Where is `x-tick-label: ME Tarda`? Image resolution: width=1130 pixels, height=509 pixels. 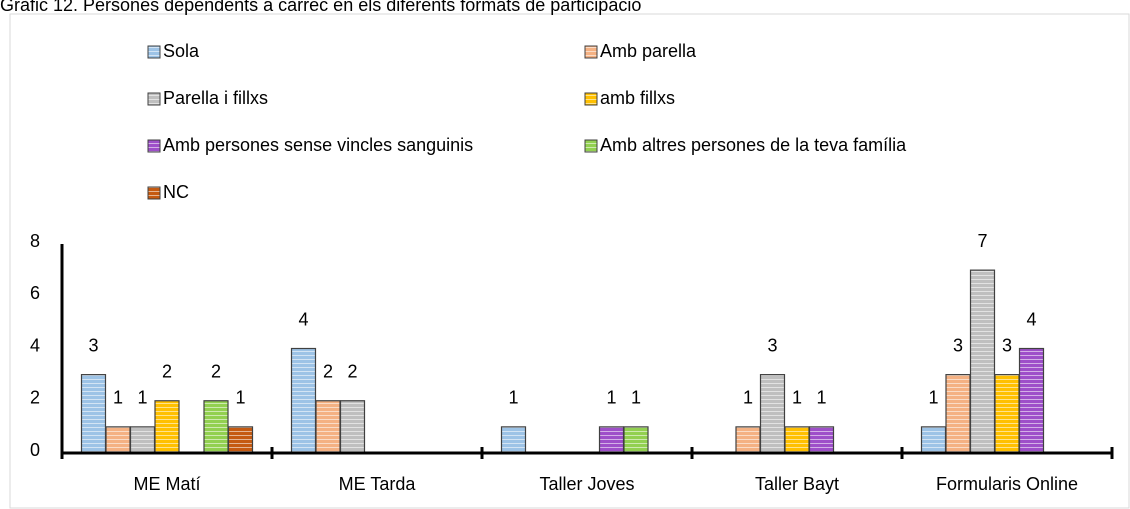
x-tick-label: ME Tarda is located at coordinates (378, 484).